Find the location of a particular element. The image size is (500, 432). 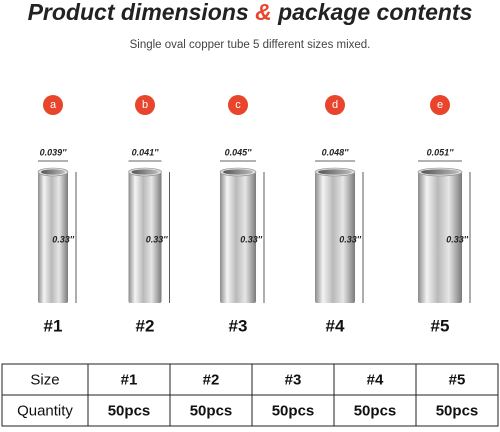

width-label: 0.048'' is located at coordinates (336, 152).